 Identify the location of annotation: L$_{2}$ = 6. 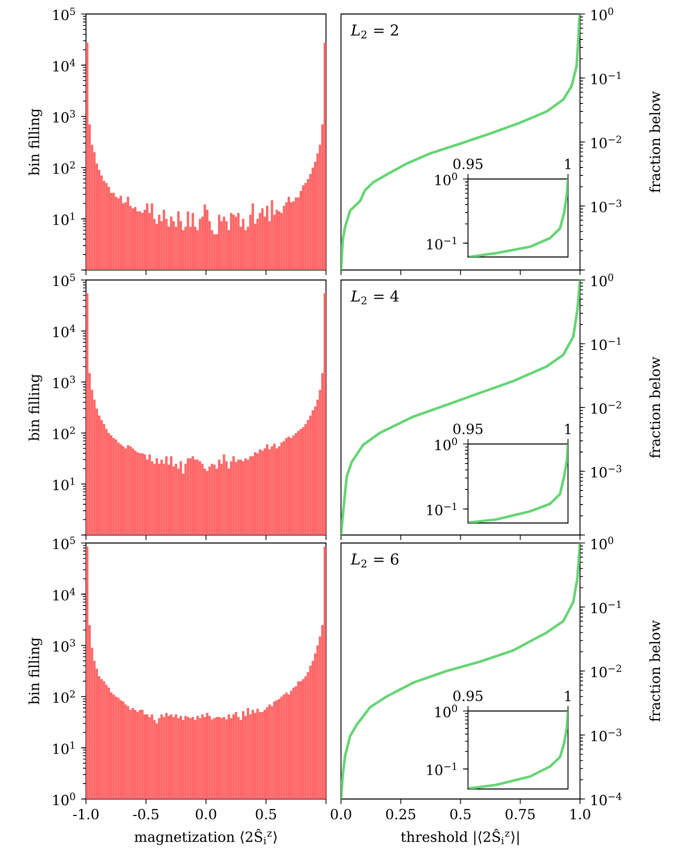
(374, 560).